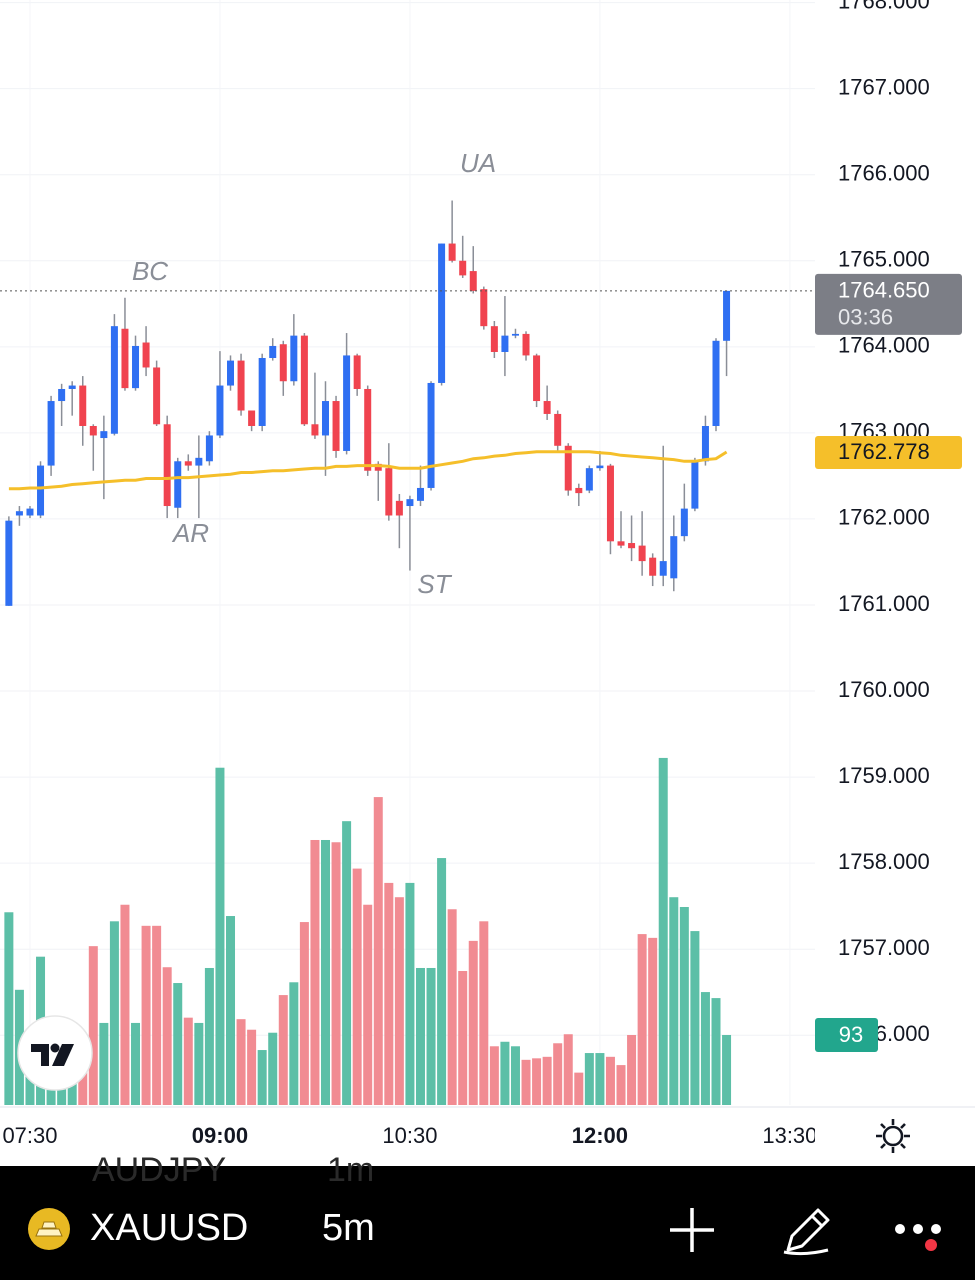  What do you see at coordinates (350, 1170) in the screenshot?
I see `prev-interval: 1m` at bounding box center [350, 1170].